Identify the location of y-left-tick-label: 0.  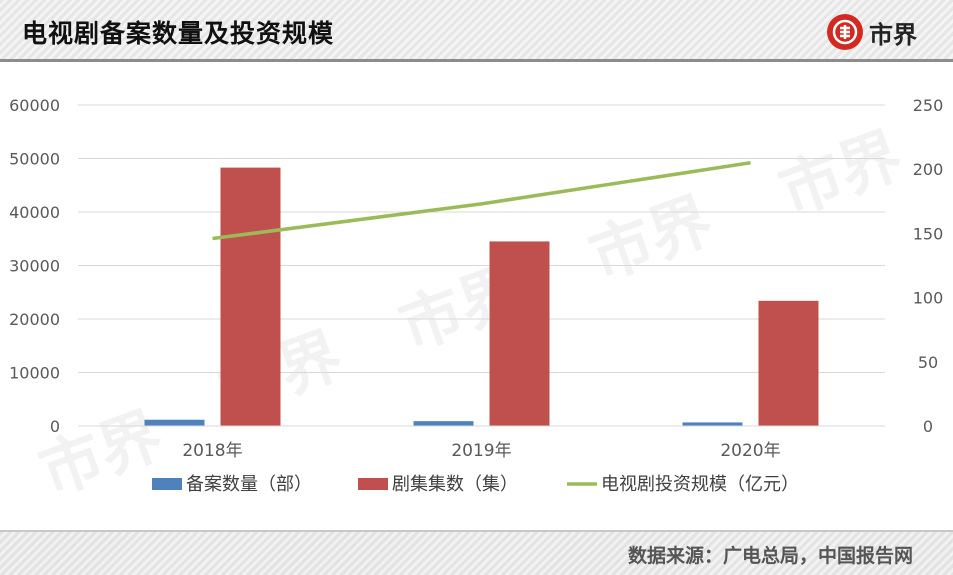
(55, 426).